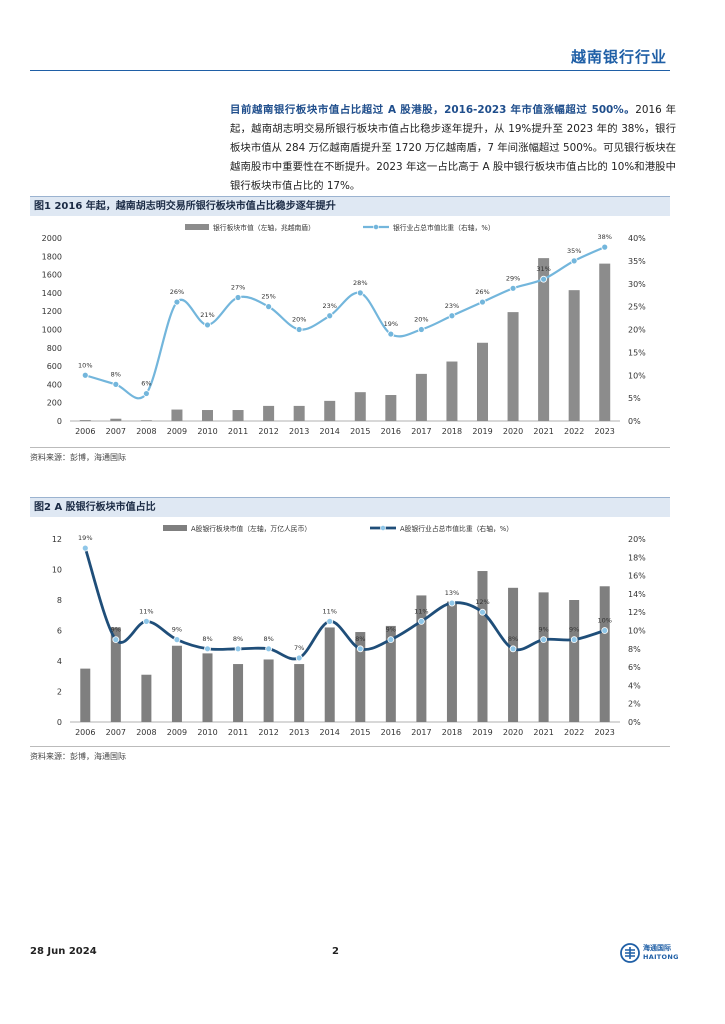  What do you see at coordinates (207, 431) in the screenshot?
I see `fig1-x-tick: 2010` at bounding box center [207, 431].